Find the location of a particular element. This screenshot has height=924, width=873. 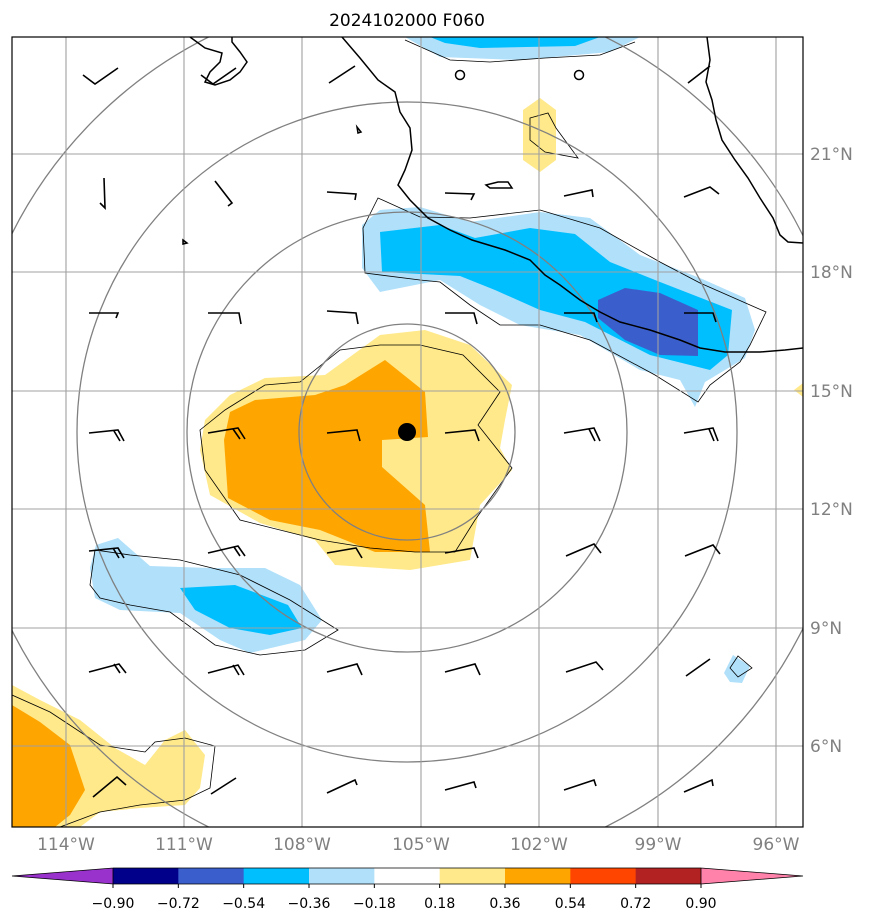

lat-label: 12°N is located at coordinates (831, 510).